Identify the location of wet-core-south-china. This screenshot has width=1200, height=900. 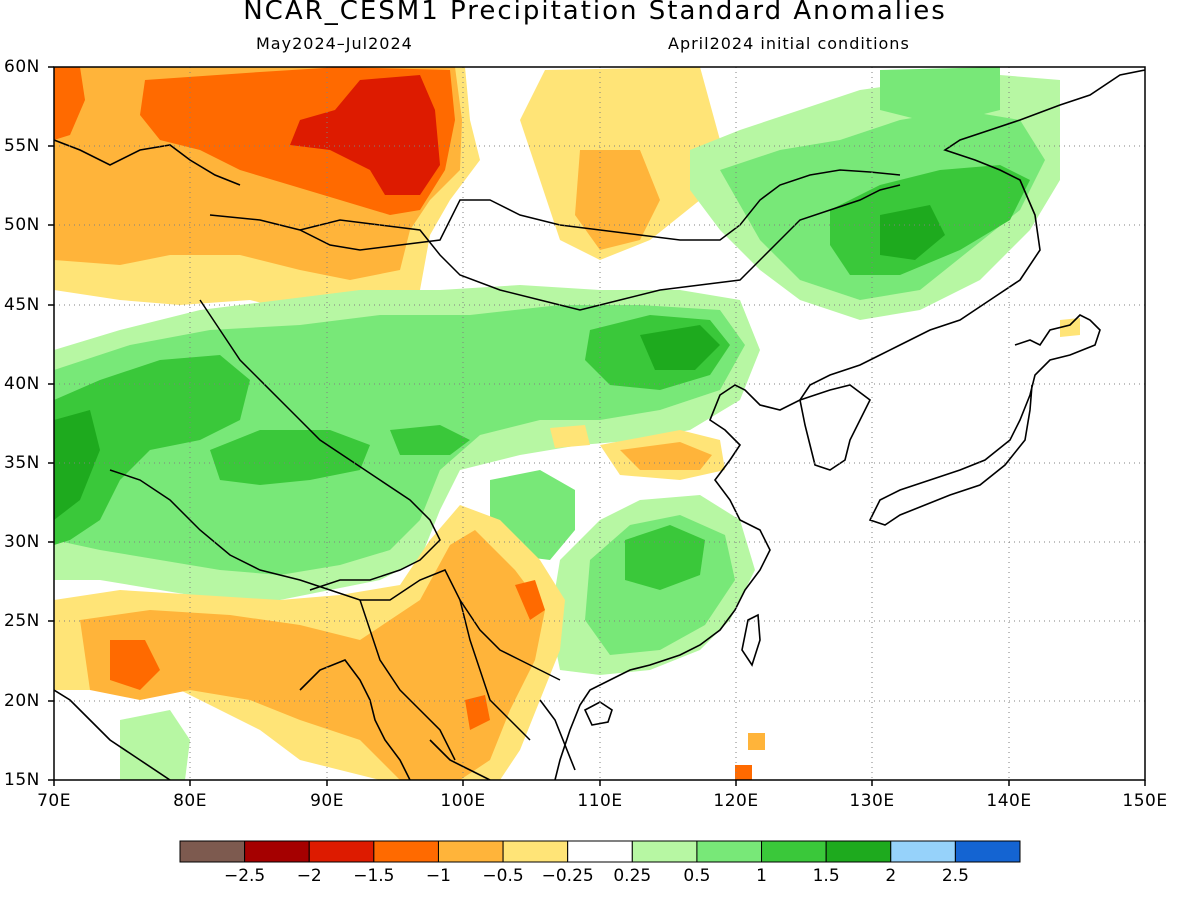
(665, 557).